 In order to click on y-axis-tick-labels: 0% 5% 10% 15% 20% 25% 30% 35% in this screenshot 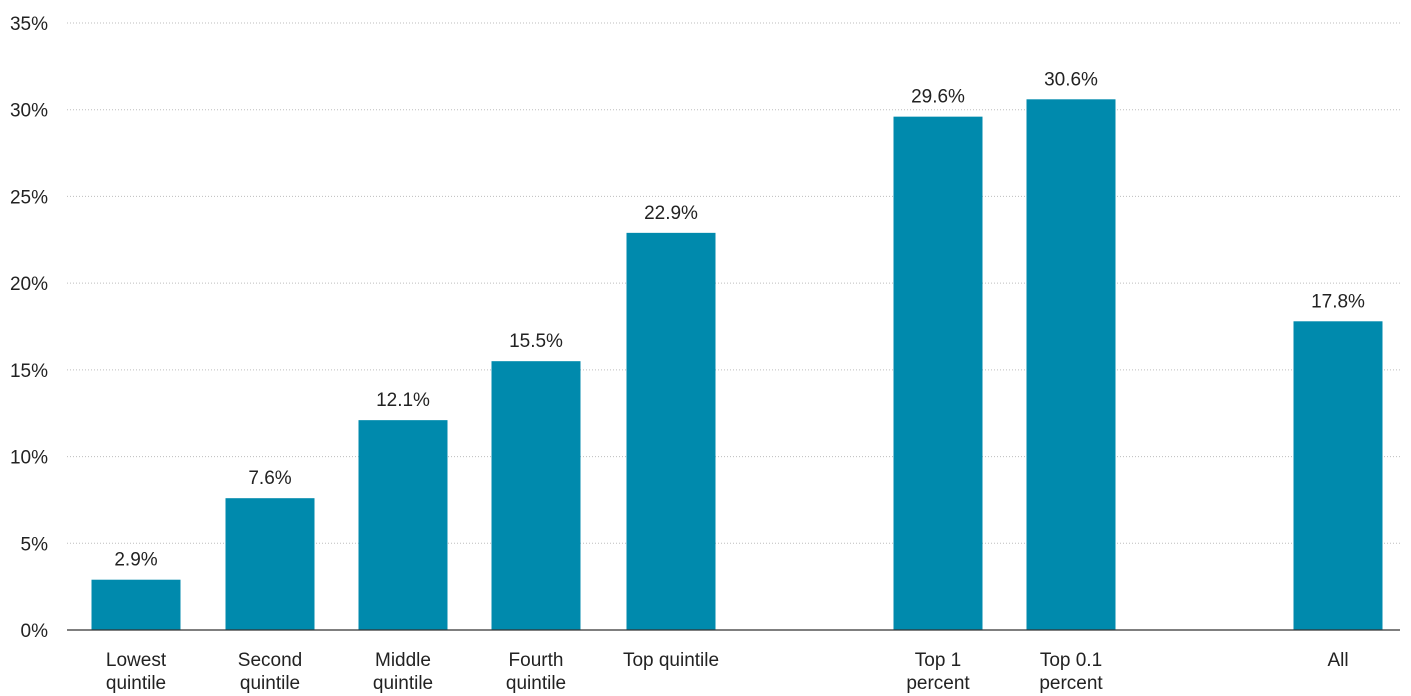, I will do `click(29, 328)`.